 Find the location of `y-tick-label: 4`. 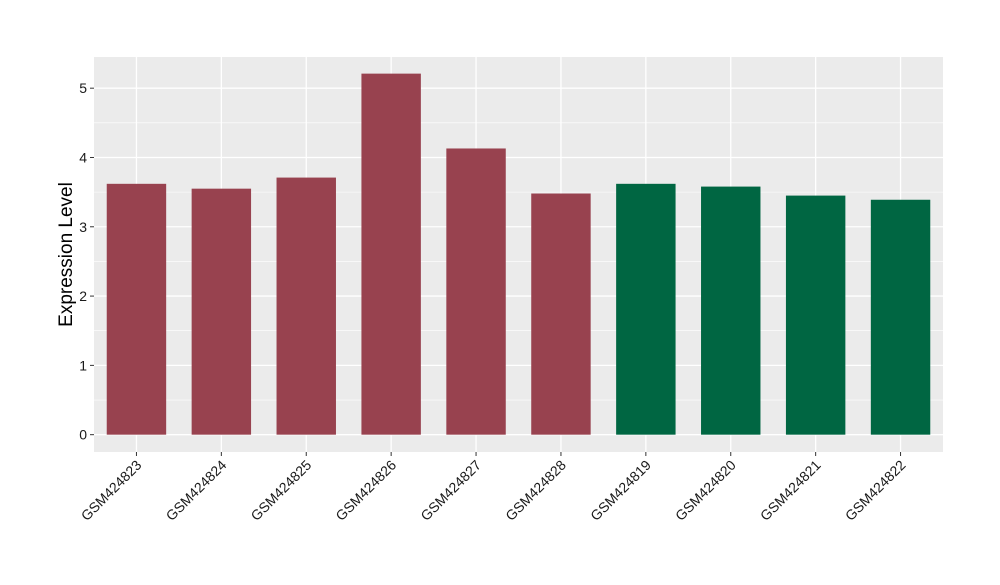

y-tick-label: 4 is located at coordinates (83, 157).